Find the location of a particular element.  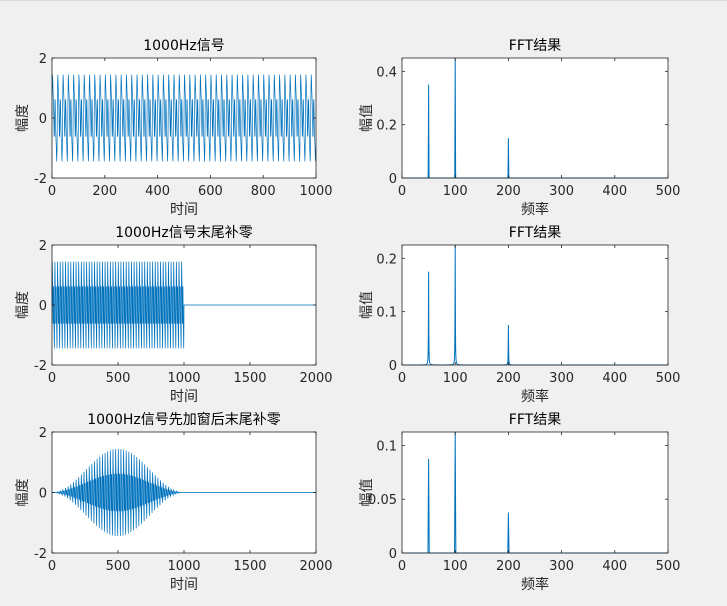

chart-title: 1000Hz信号先加窗后末尾补零 is located at coordinates (184, 419).